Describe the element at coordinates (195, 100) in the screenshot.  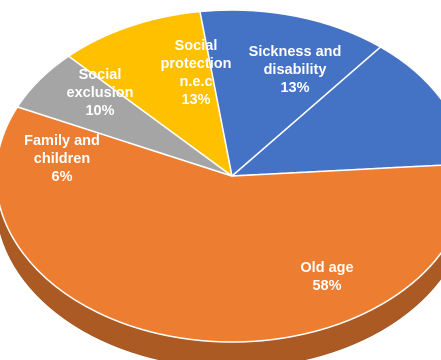
I see `slice-value-social-protection-n-e-c: 13%` at that location.